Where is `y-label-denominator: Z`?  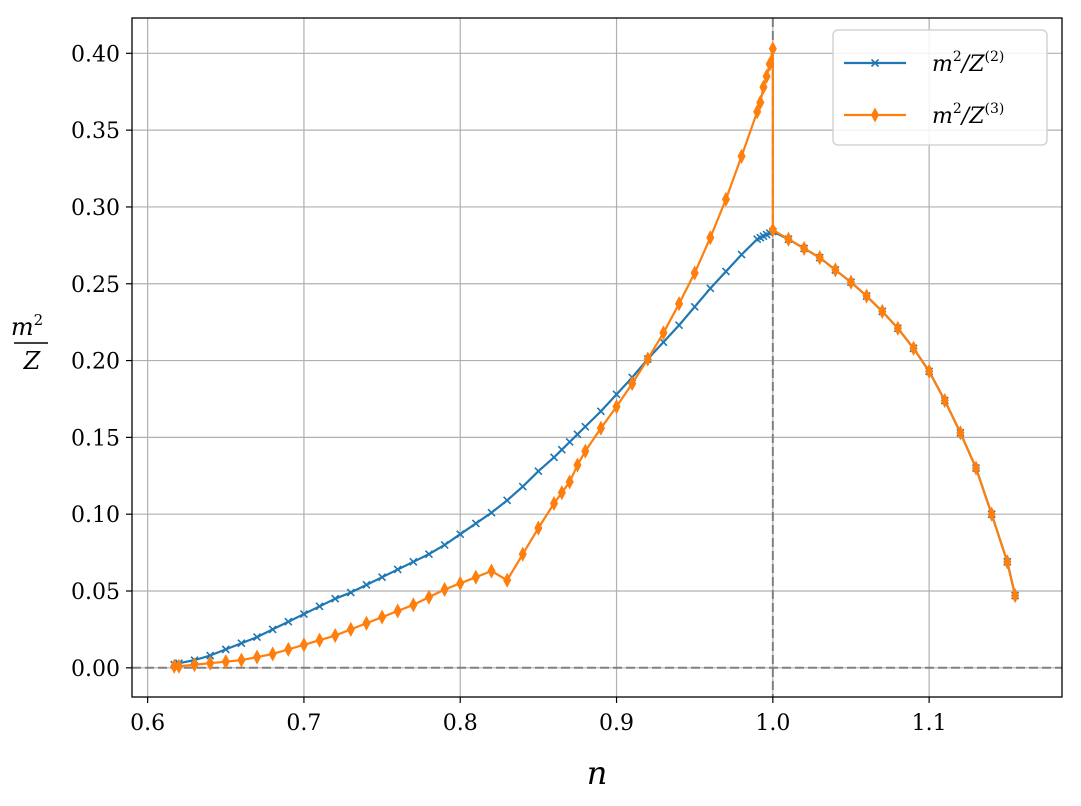
y-label-denominator: Z is located at coordinates (32, 361).